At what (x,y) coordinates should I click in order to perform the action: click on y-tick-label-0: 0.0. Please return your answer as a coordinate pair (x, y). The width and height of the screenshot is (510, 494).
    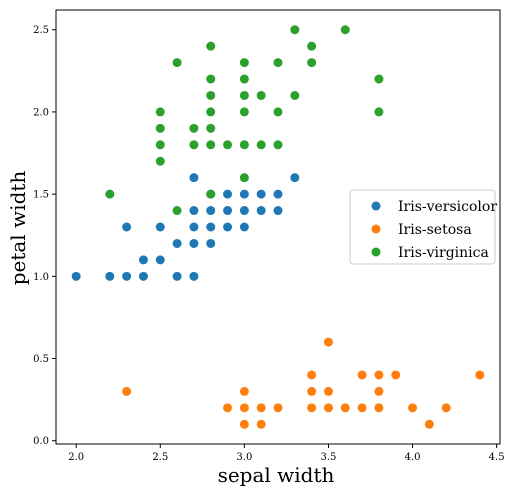
    Looking at the image, I should click on (41, 441).